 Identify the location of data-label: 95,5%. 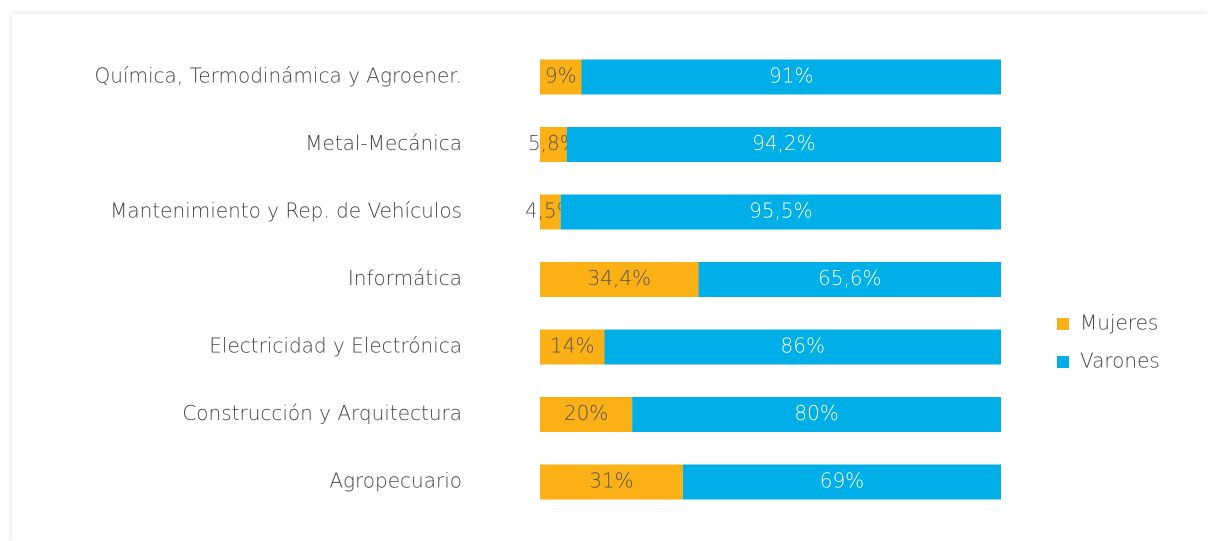
(781, 211).